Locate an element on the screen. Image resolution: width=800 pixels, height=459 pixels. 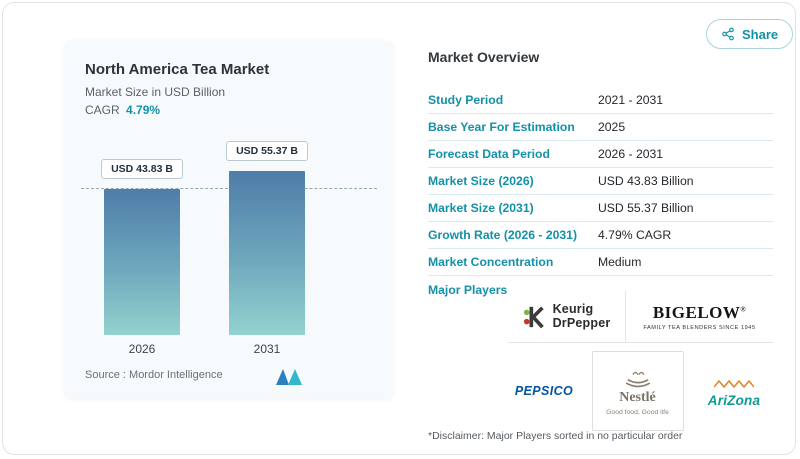
chart-subtitle: Market Size in USD Billion is located at coordinates (155, 92).